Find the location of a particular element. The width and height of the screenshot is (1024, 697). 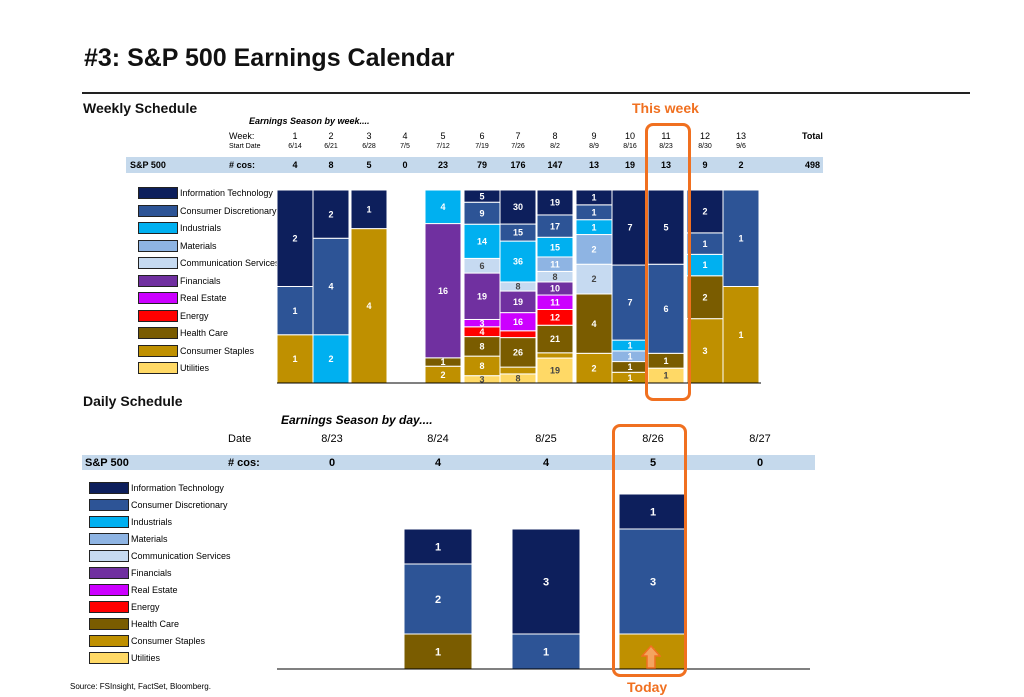

weekly-count-band is located at coordinates (474, 165).